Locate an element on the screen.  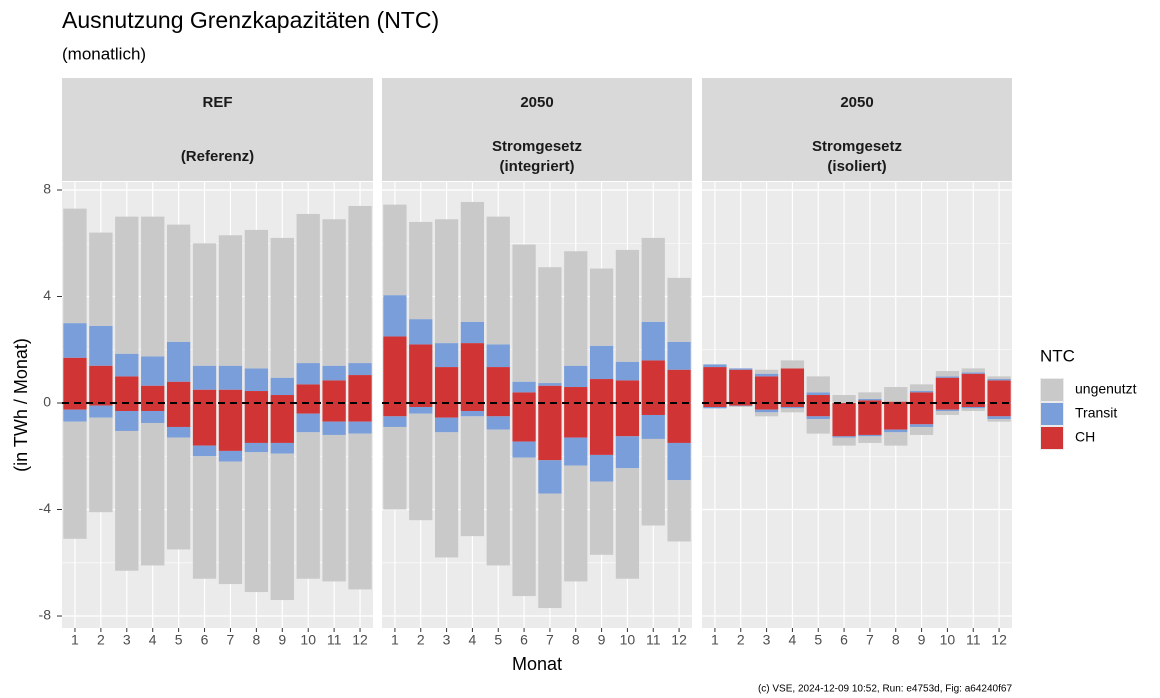
legend-title: NTC is located at coordinates (1057, 355).